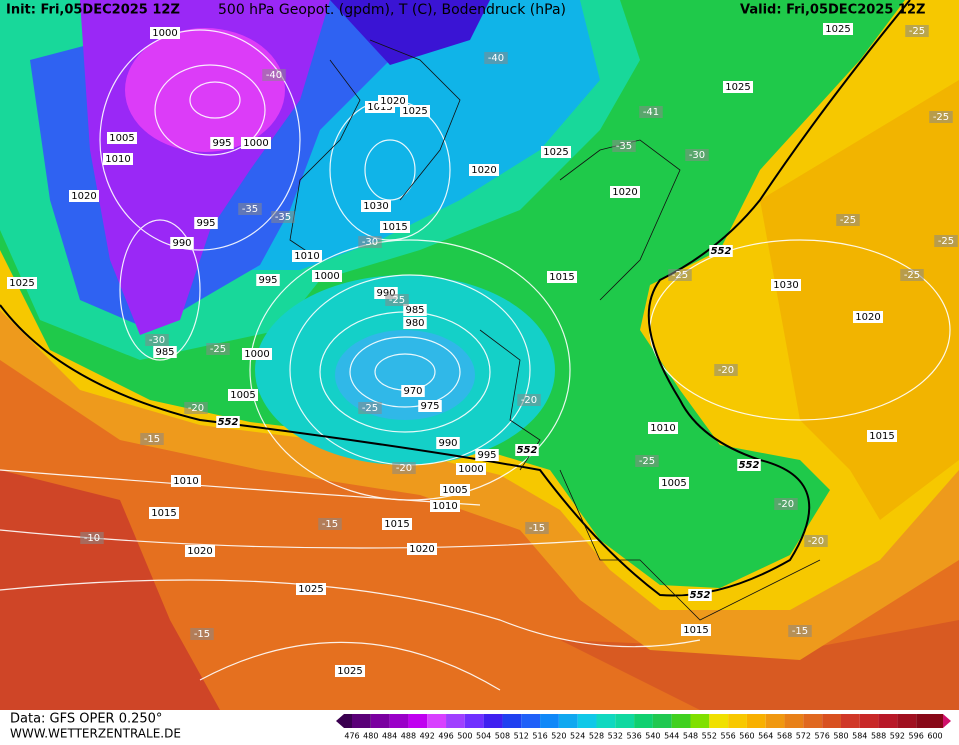 The height and width of the screenshot is (745, 959). What do you see at coordinates (389, 736) in the screenshot?
I see `colorbar-label: 484` at bounding box center [389, 736].